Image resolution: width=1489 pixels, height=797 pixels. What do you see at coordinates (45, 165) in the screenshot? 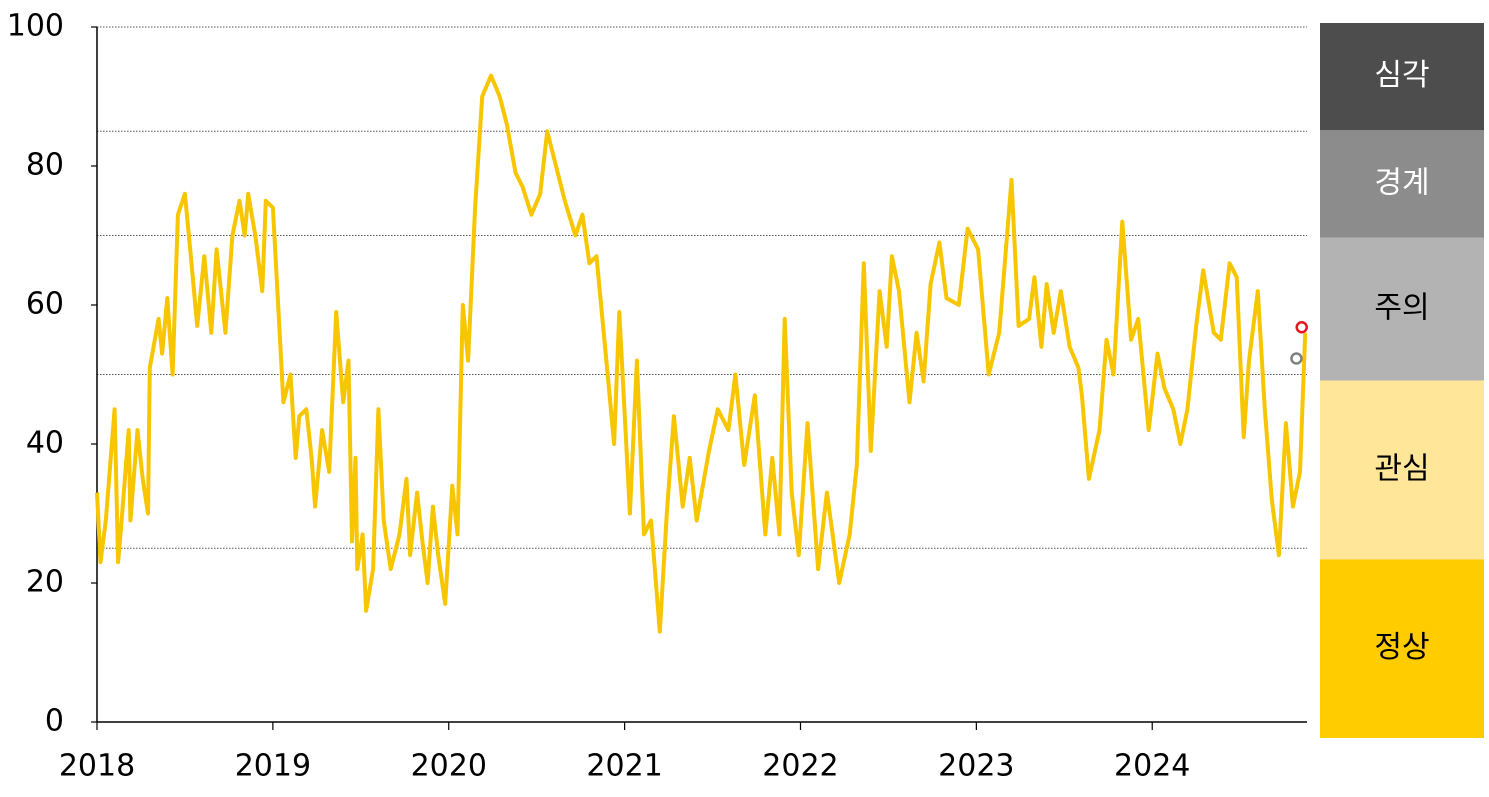
I see `y-tick-label: 80` at bounding box center [45, 165].